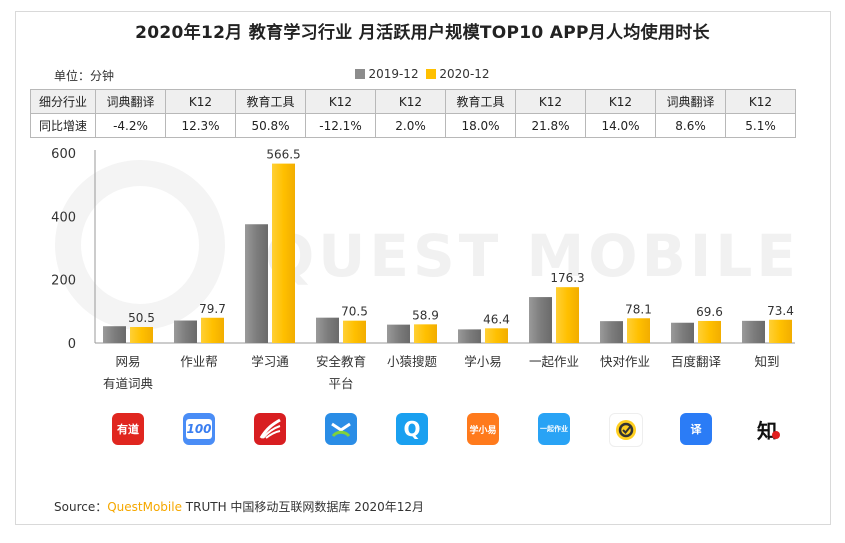 The height and width of the screenshot is (543, 845). Describe the element at coordinates (128, 429) in the screenshot. I see `youdao-icon: 有道` at that location.